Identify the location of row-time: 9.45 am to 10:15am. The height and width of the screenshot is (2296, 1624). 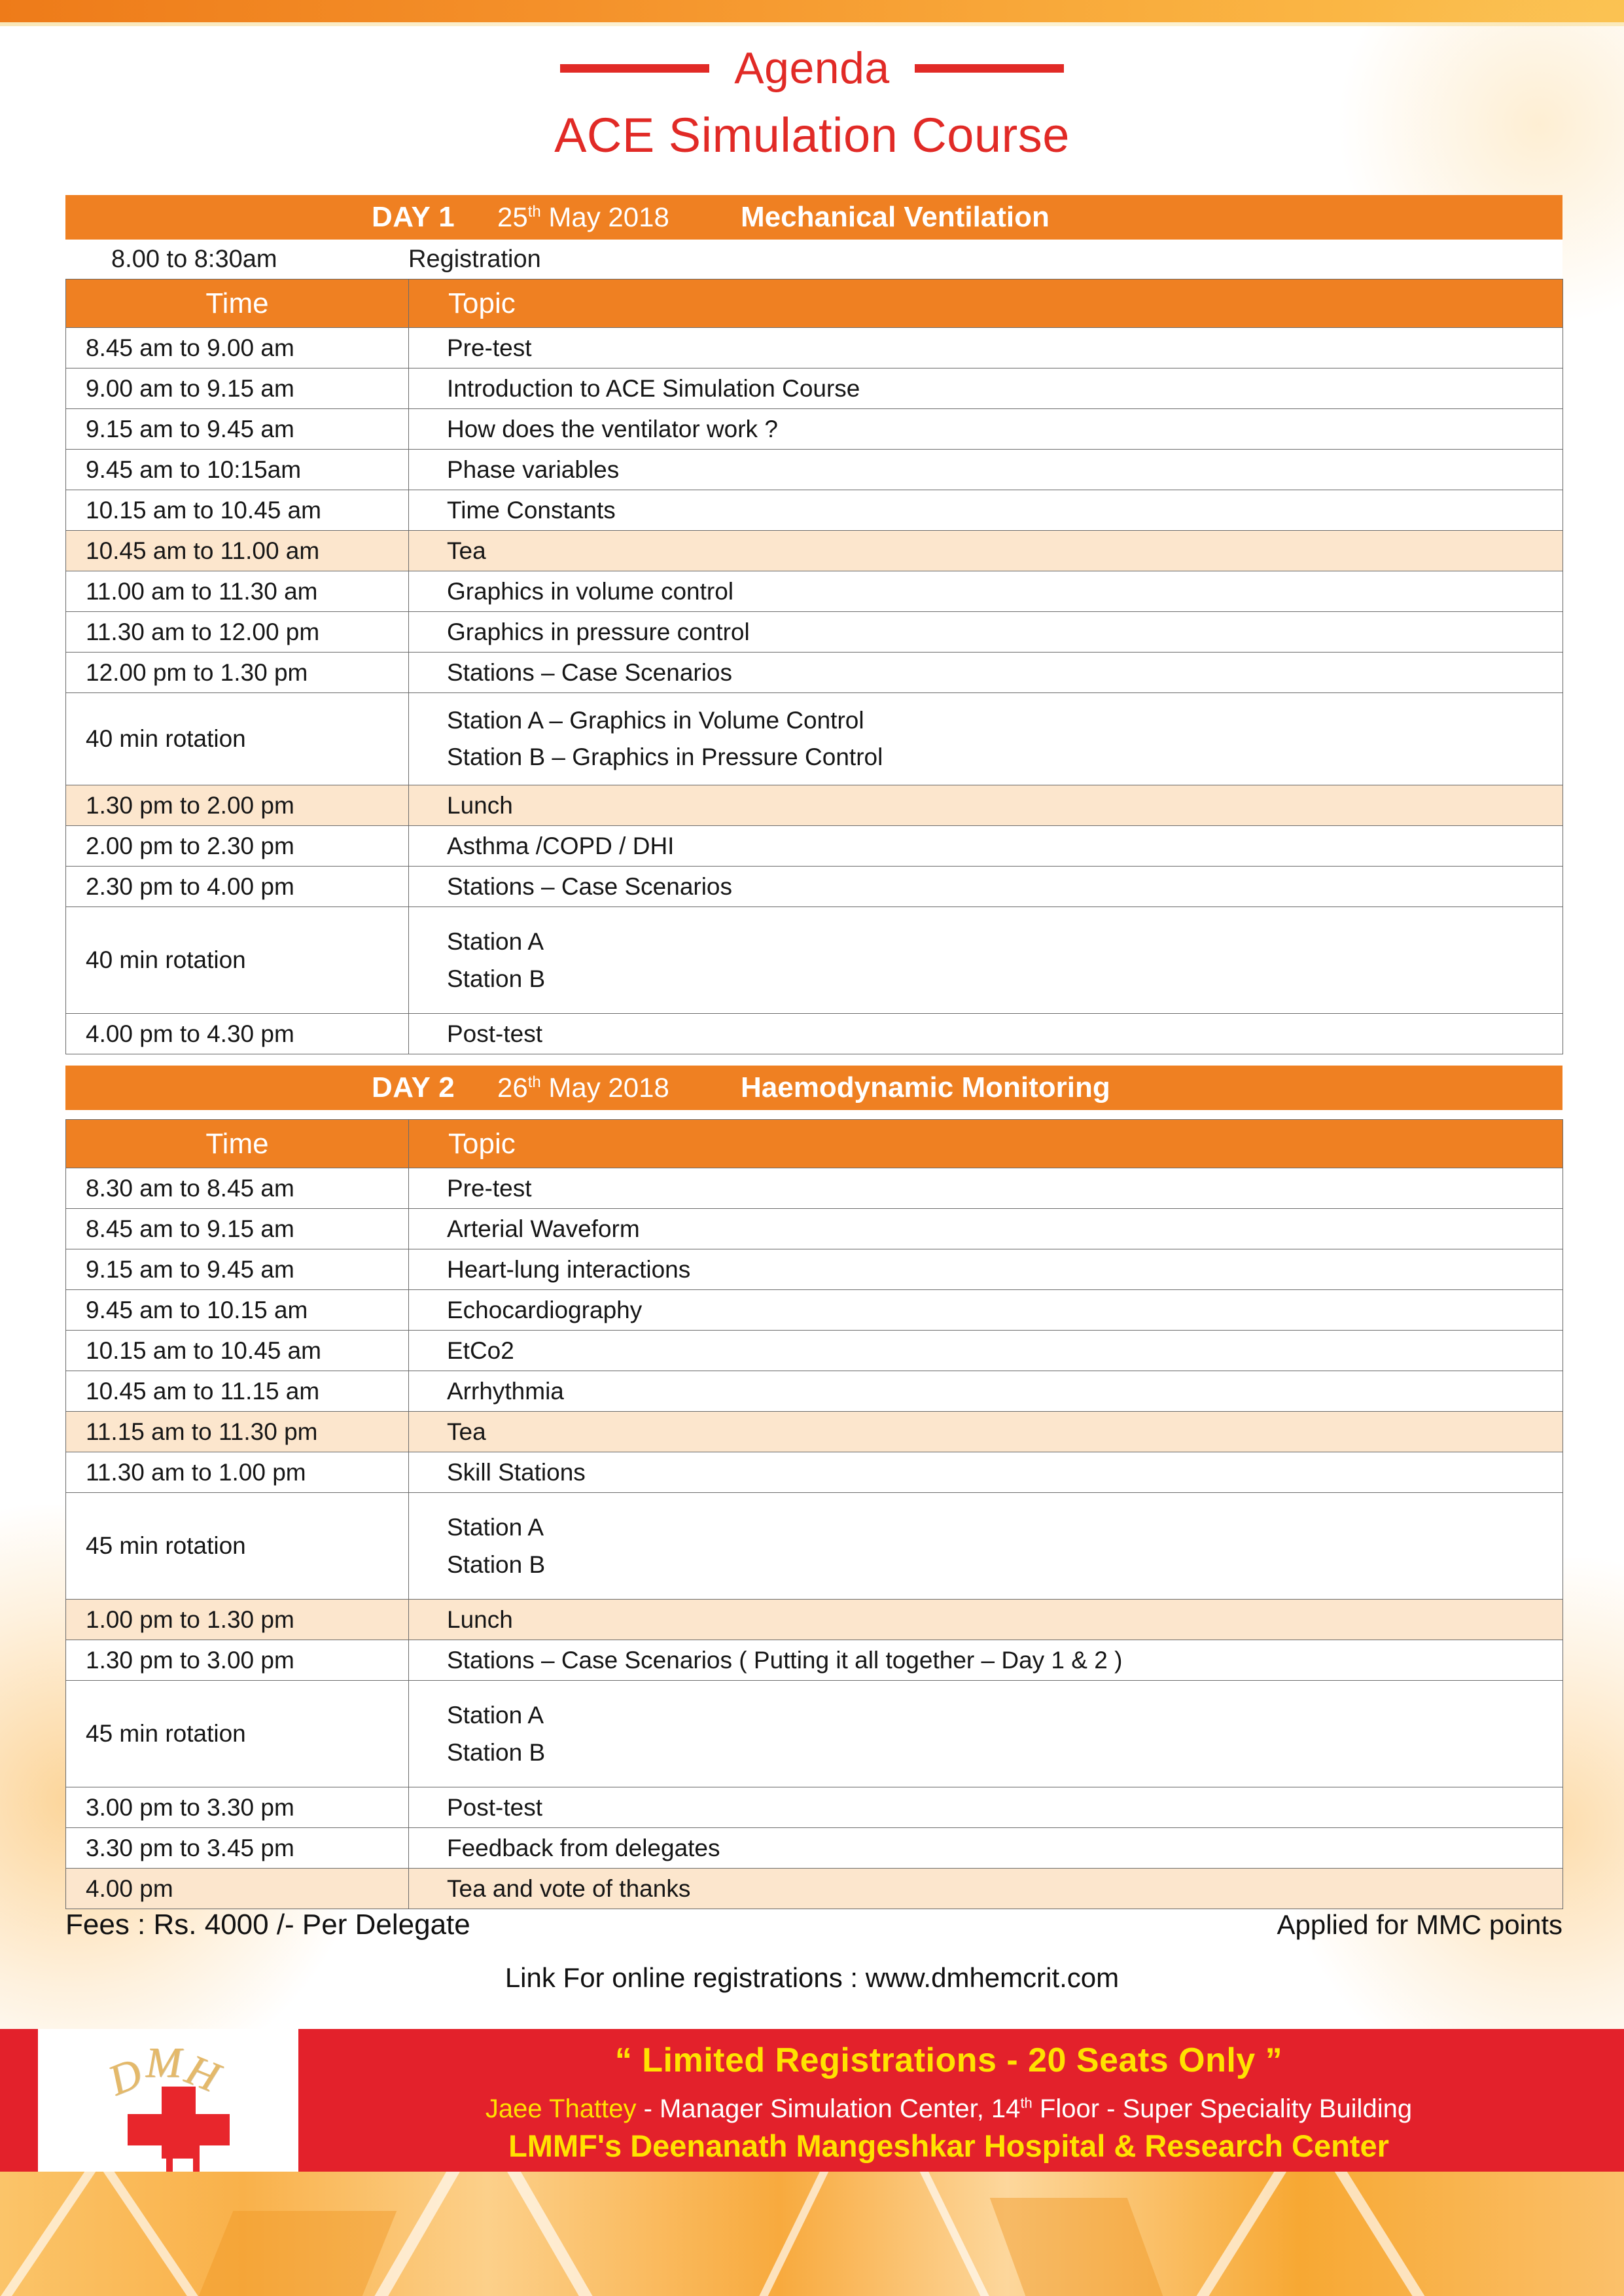
(237, 469).